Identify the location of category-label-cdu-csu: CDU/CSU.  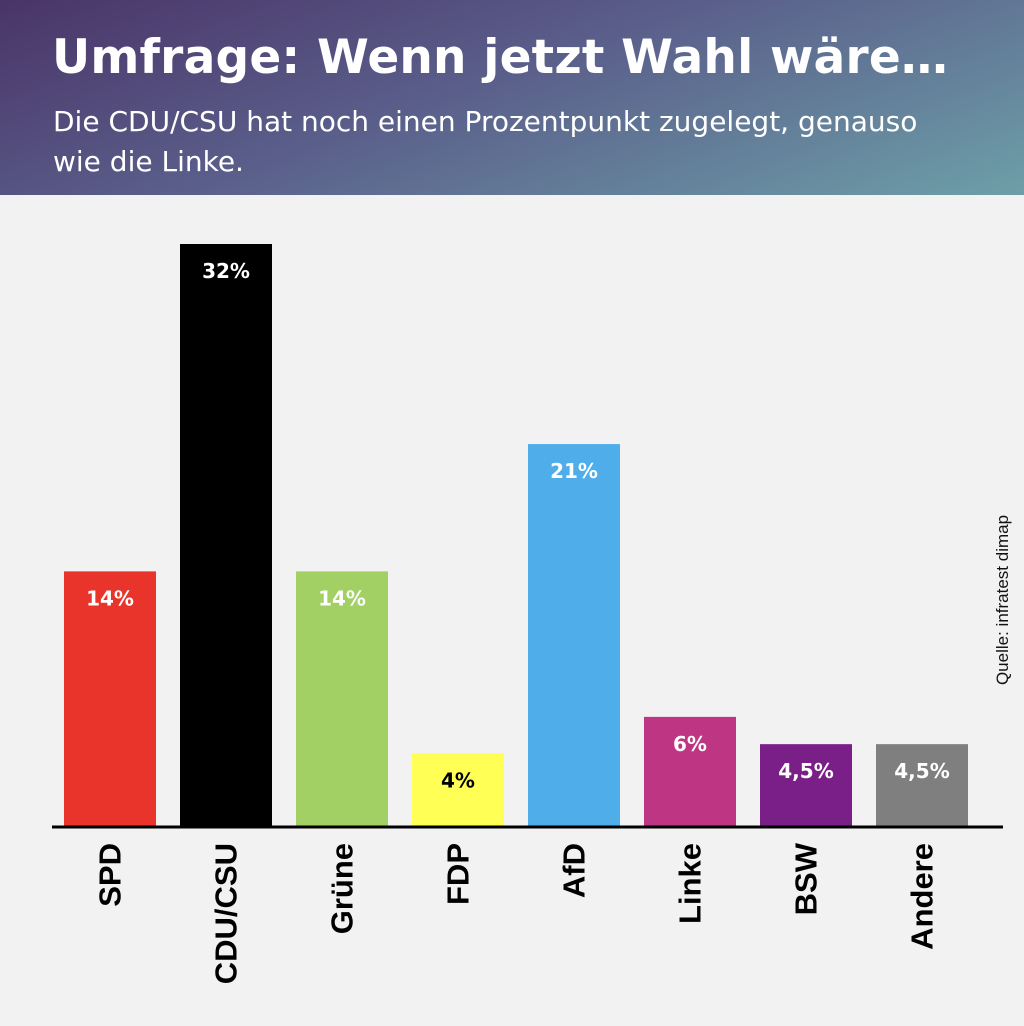
(226, 913).